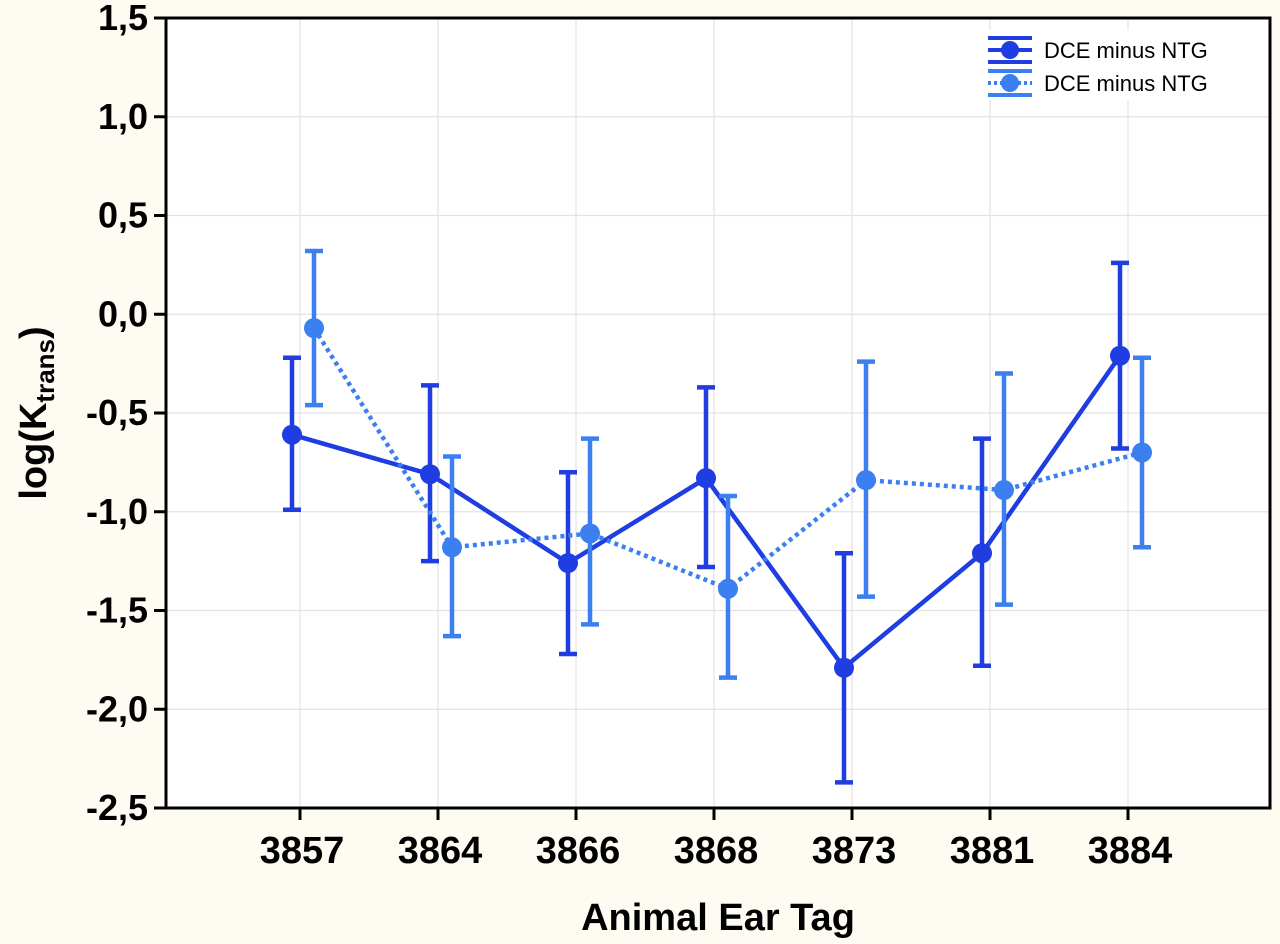  What do you see at coordinates (1126, 50) in the screenshot?
I see `legend-label-series-1: DCE minus NTG` at bounding box center [1126, 50].